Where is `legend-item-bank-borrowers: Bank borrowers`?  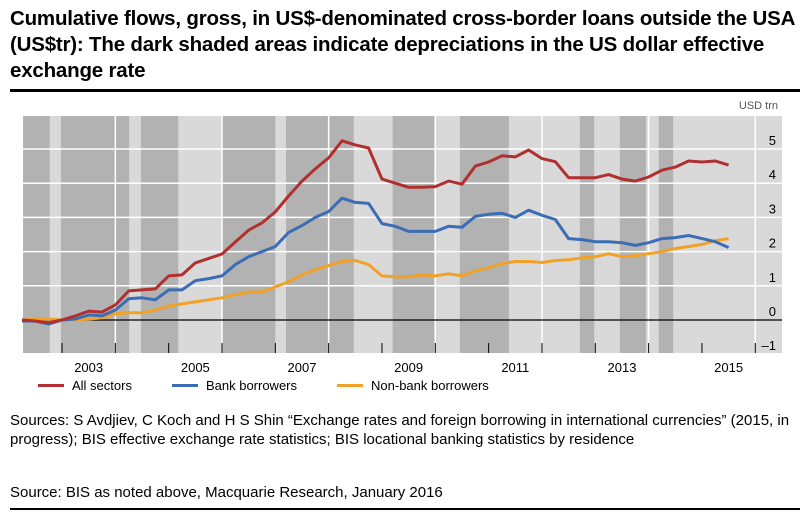
legend-item-bank-borrowers: Bank borrowers is located at coordinates (234, 385).